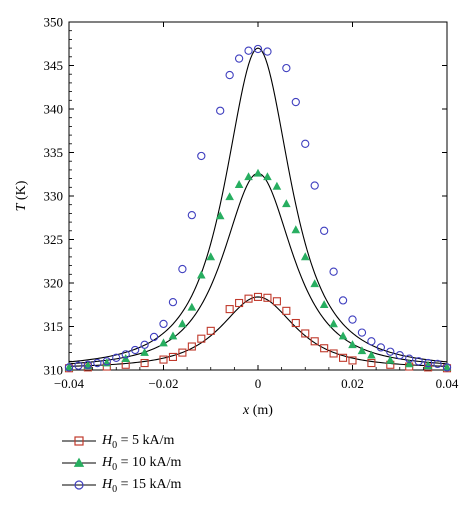  I want to click on series-line, so click(258, 331).